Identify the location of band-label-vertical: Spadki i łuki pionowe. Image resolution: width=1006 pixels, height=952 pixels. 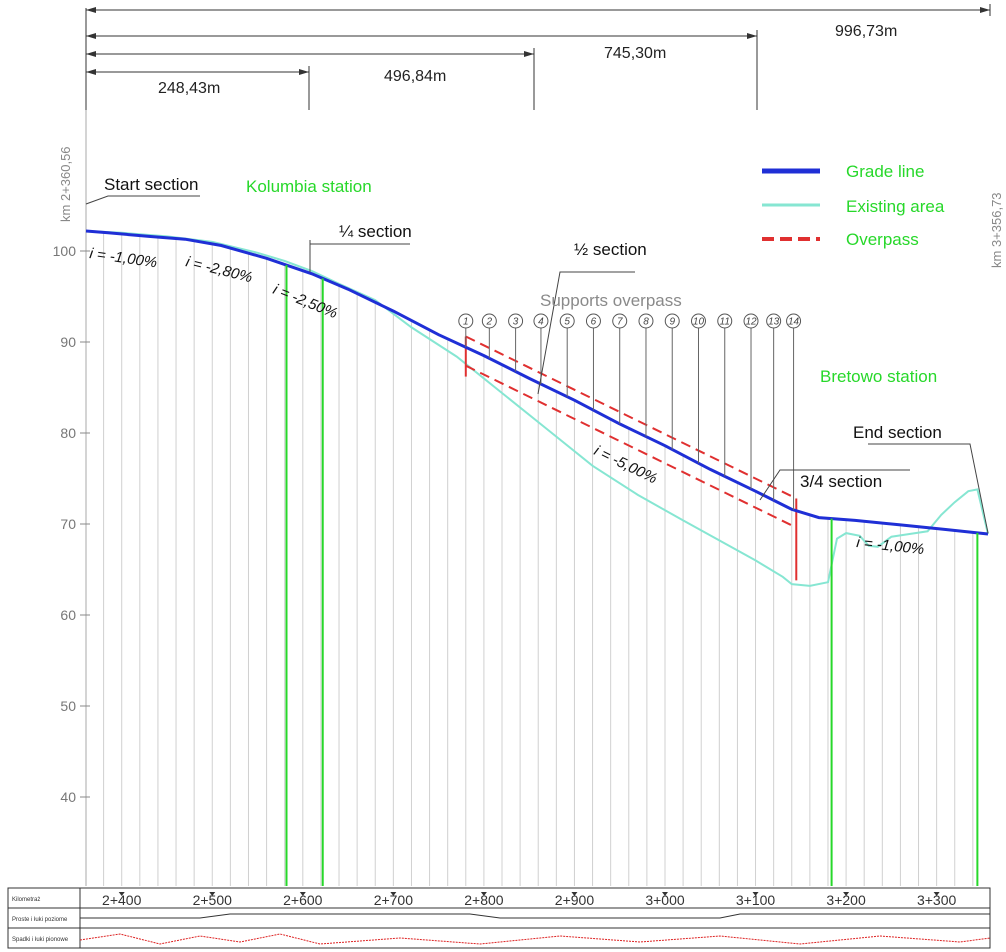
(40, 940).